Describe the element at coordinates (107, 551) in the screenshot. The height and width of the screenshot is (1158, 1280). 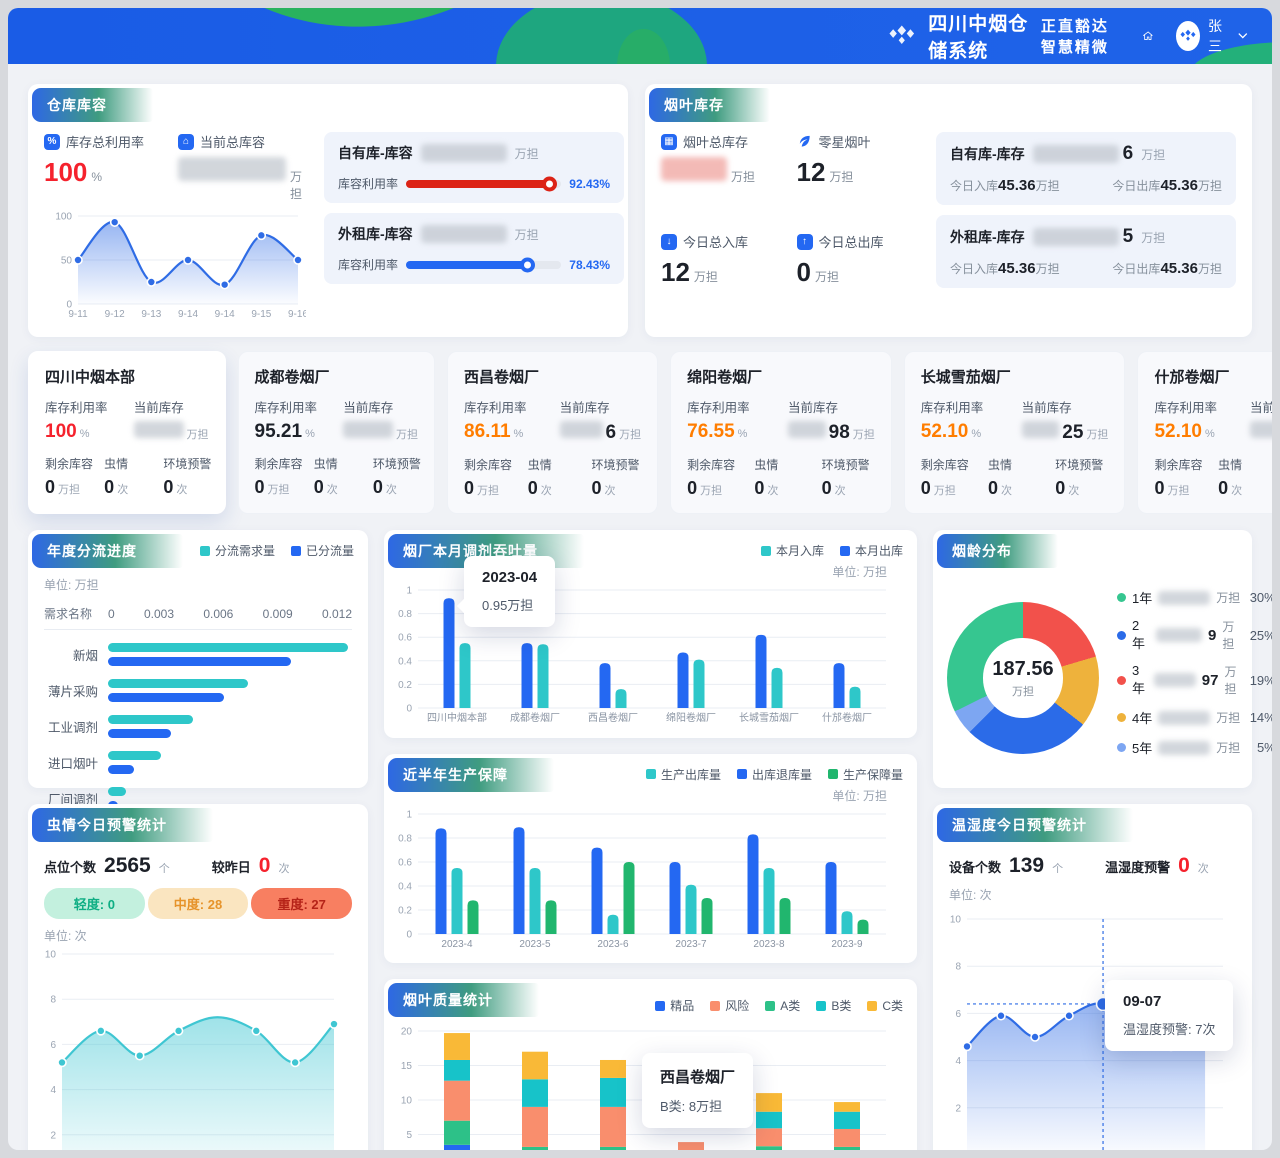
I see `card-title: 年度分流进度` at that location.